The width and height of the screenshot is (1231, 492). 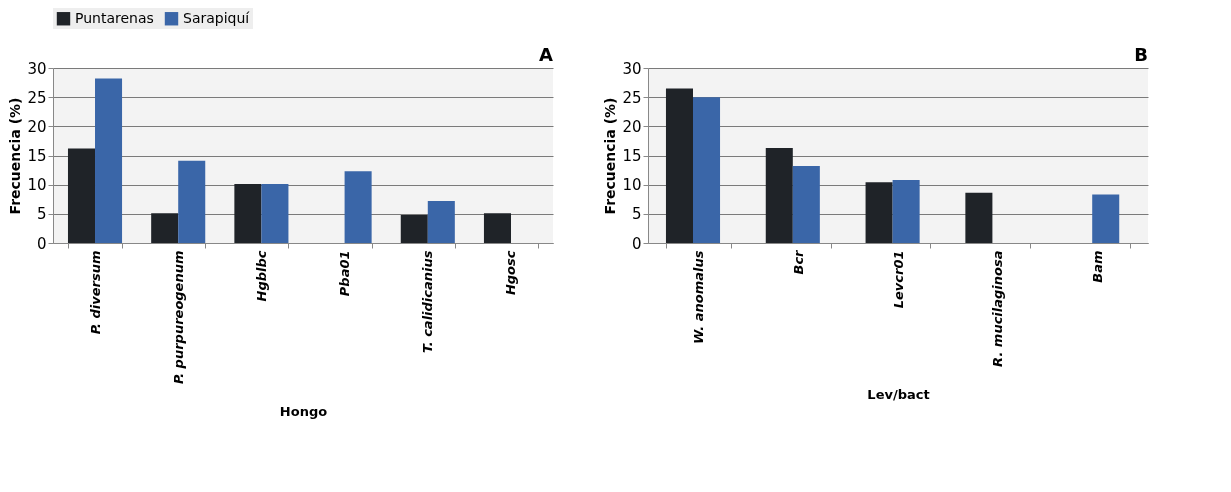 I want to click on legend-label: Puntarenas, so click(x=114, y=17).